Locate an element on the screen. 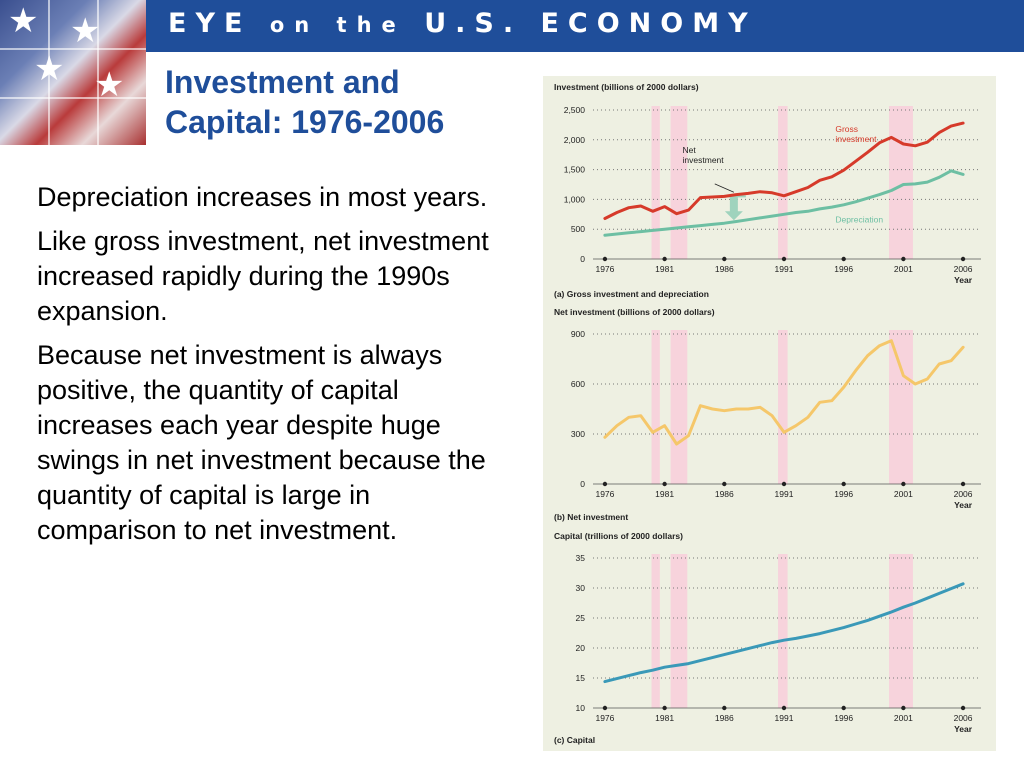 The width and height of the screenshot is (1024, 768). y-tick-label: 10 is located at coordinates (581, 708).